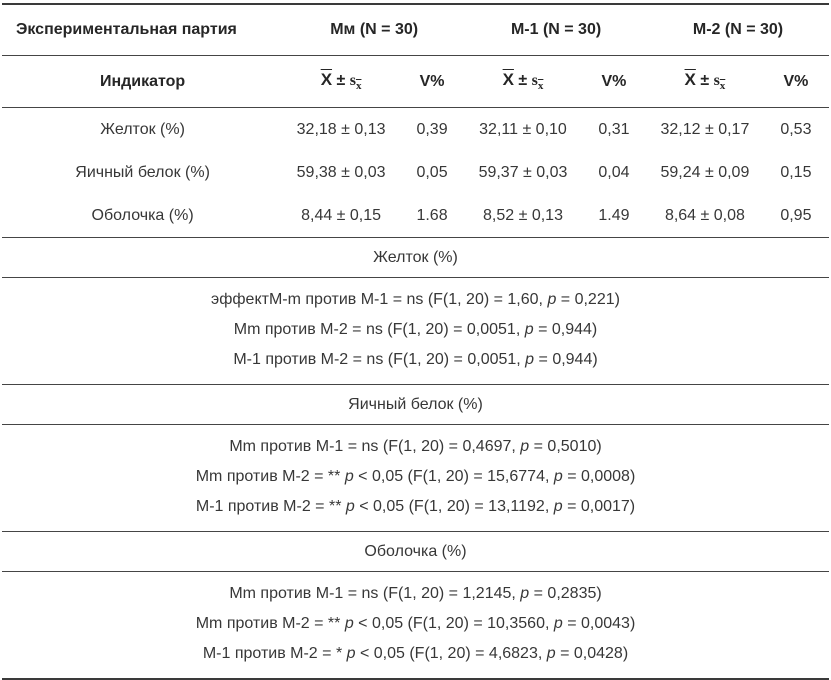 Image resolution: width=831 pixels, height=680 pixels. What do you see at coordinates (705, 216) in the screenshot?
I see `cell-mean-m2: 8,64 ± 0,08` at bounding box center [705, 216].